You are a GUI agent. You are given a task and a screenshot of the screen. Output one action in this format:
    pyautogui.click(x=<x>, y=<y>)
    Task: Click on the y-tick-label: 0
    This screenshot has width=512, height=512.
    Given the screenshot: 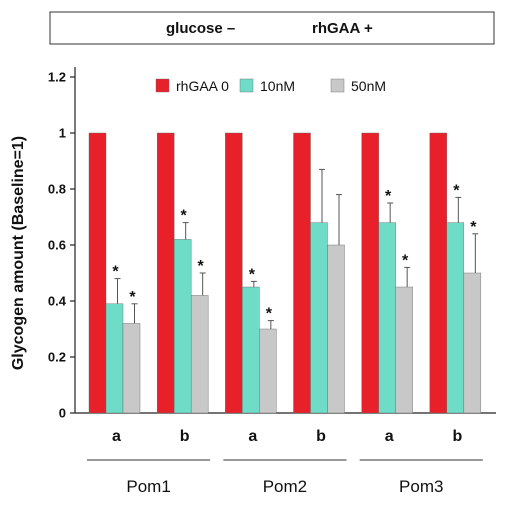 What is the action you would take?
    pyautogui.click(x=62, y=413)
    